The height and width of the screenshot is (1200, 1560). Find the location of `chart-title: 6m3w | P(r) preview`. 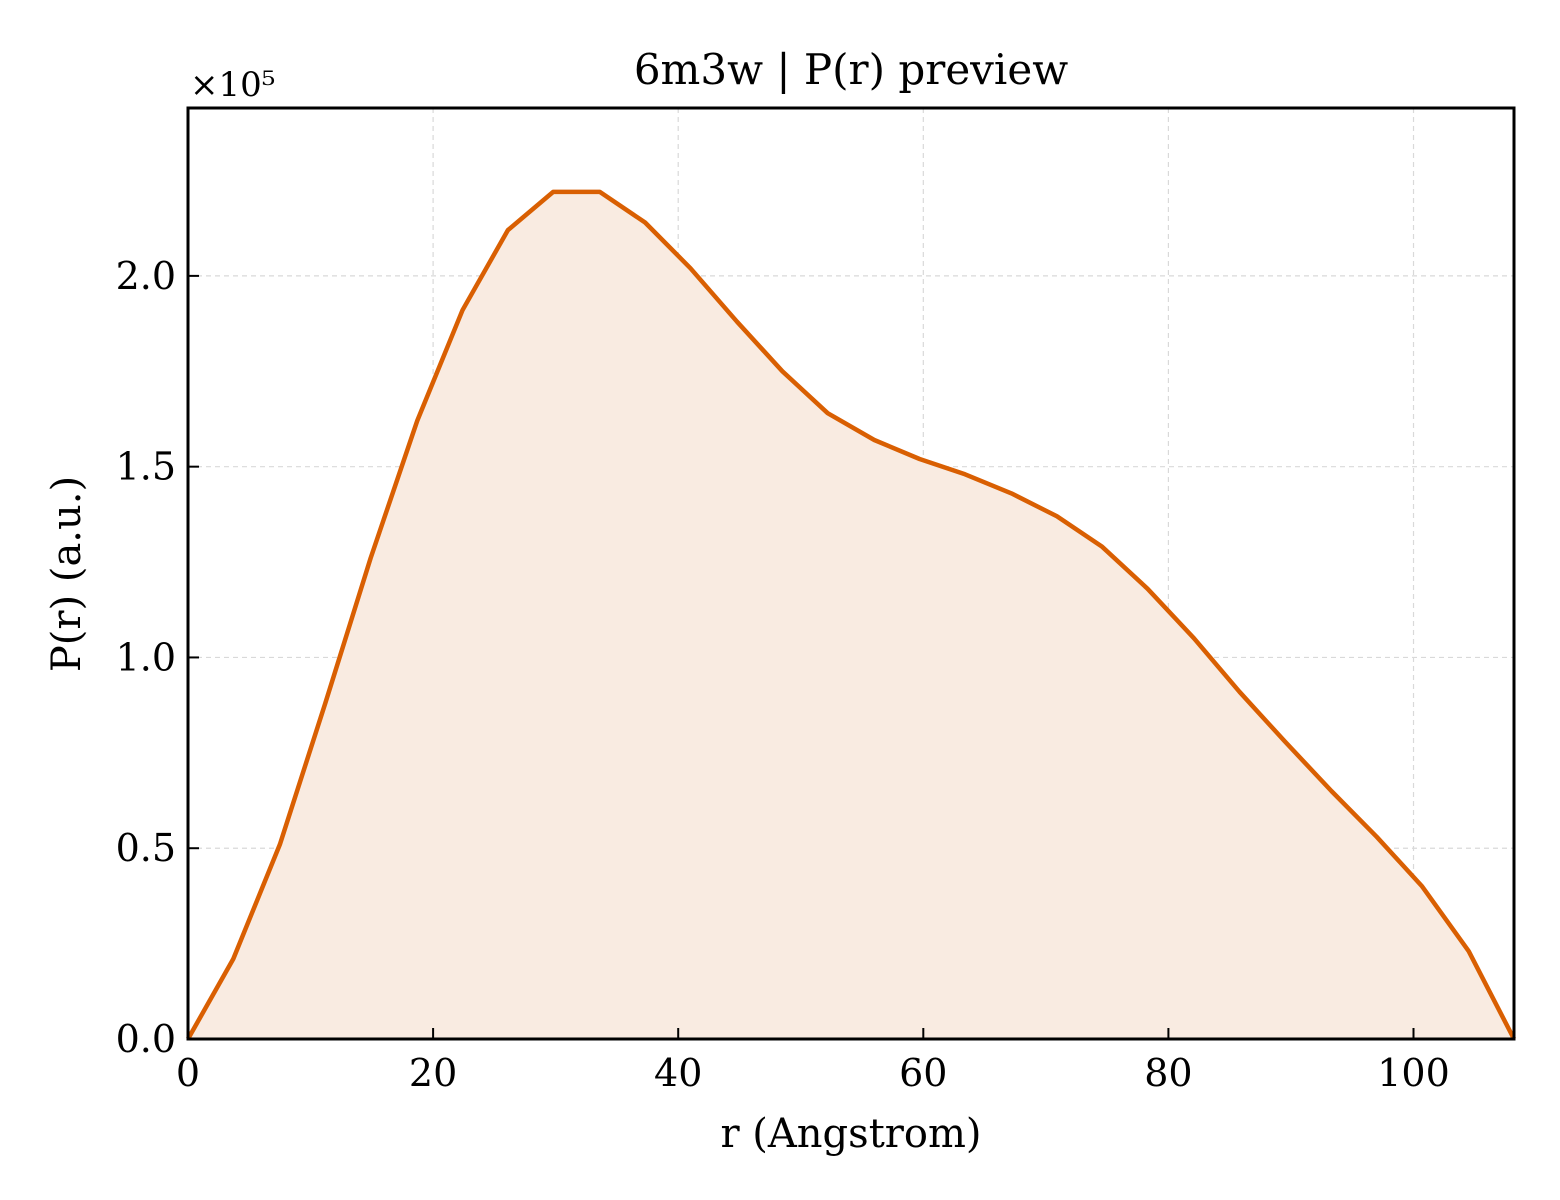

chart-title: 6m3w | P(r) preview is located at coordinates (851, 69).